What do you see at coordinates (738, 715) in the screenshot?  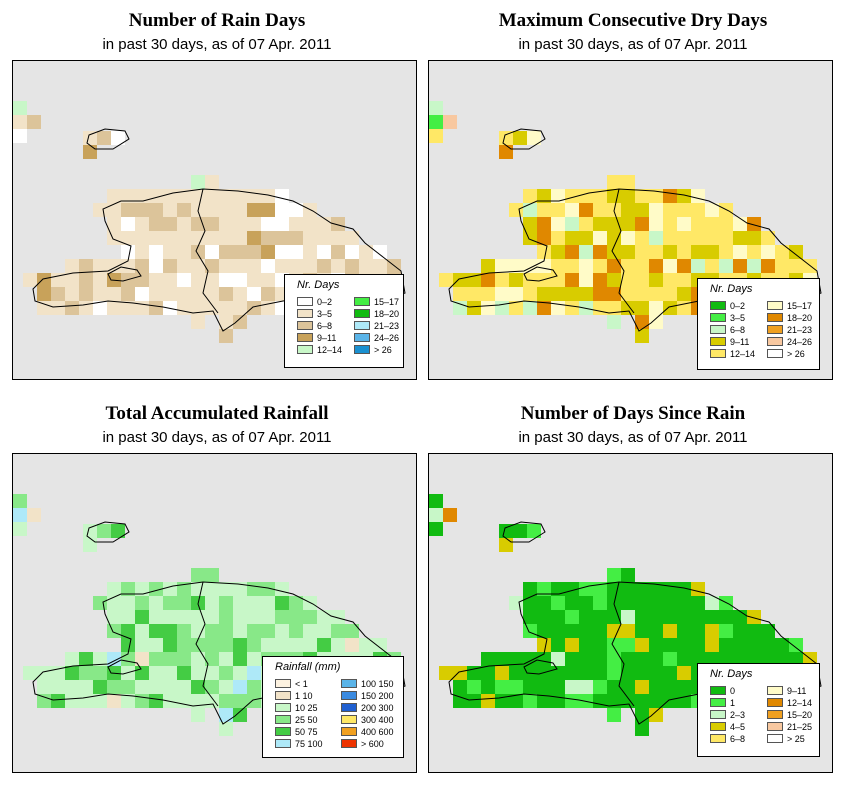 I see `legend-label: 2–3` at bounding box center [738, 715].